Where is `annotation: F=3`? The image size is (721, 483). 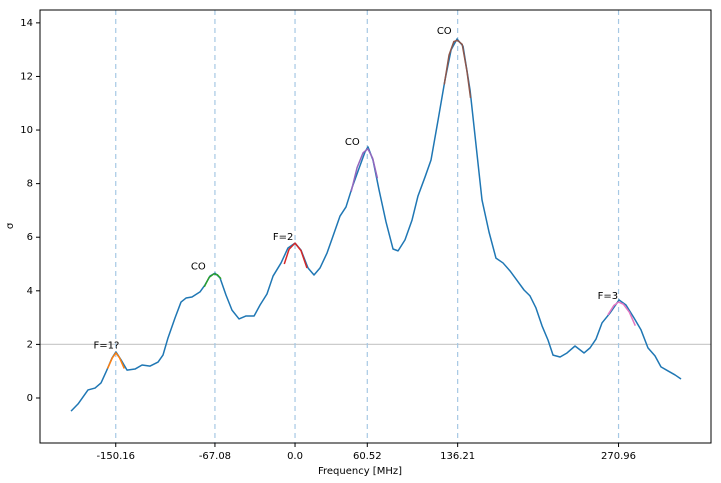
annotation: F=3 is located at coordinates (608, 296).